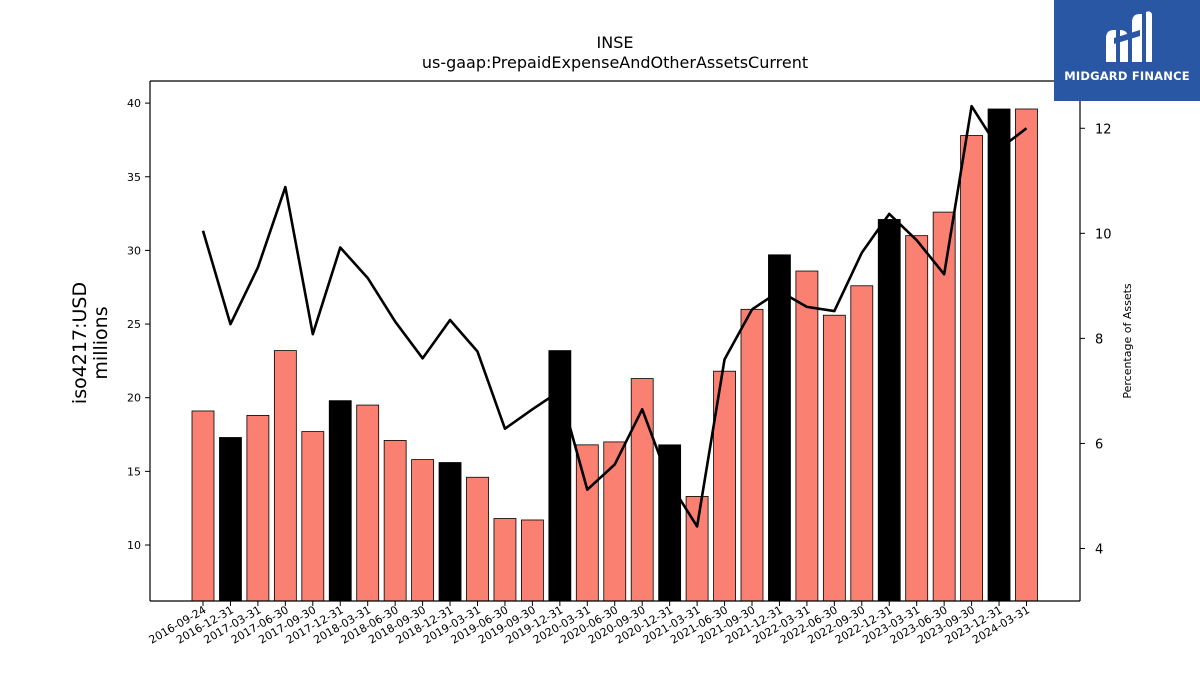 This screenshot has height=675, width=1200. What do you see at coordinates (134, 103) in the screenshot?
I see `y-tick-label: 40` at bounding box center [134, 103].